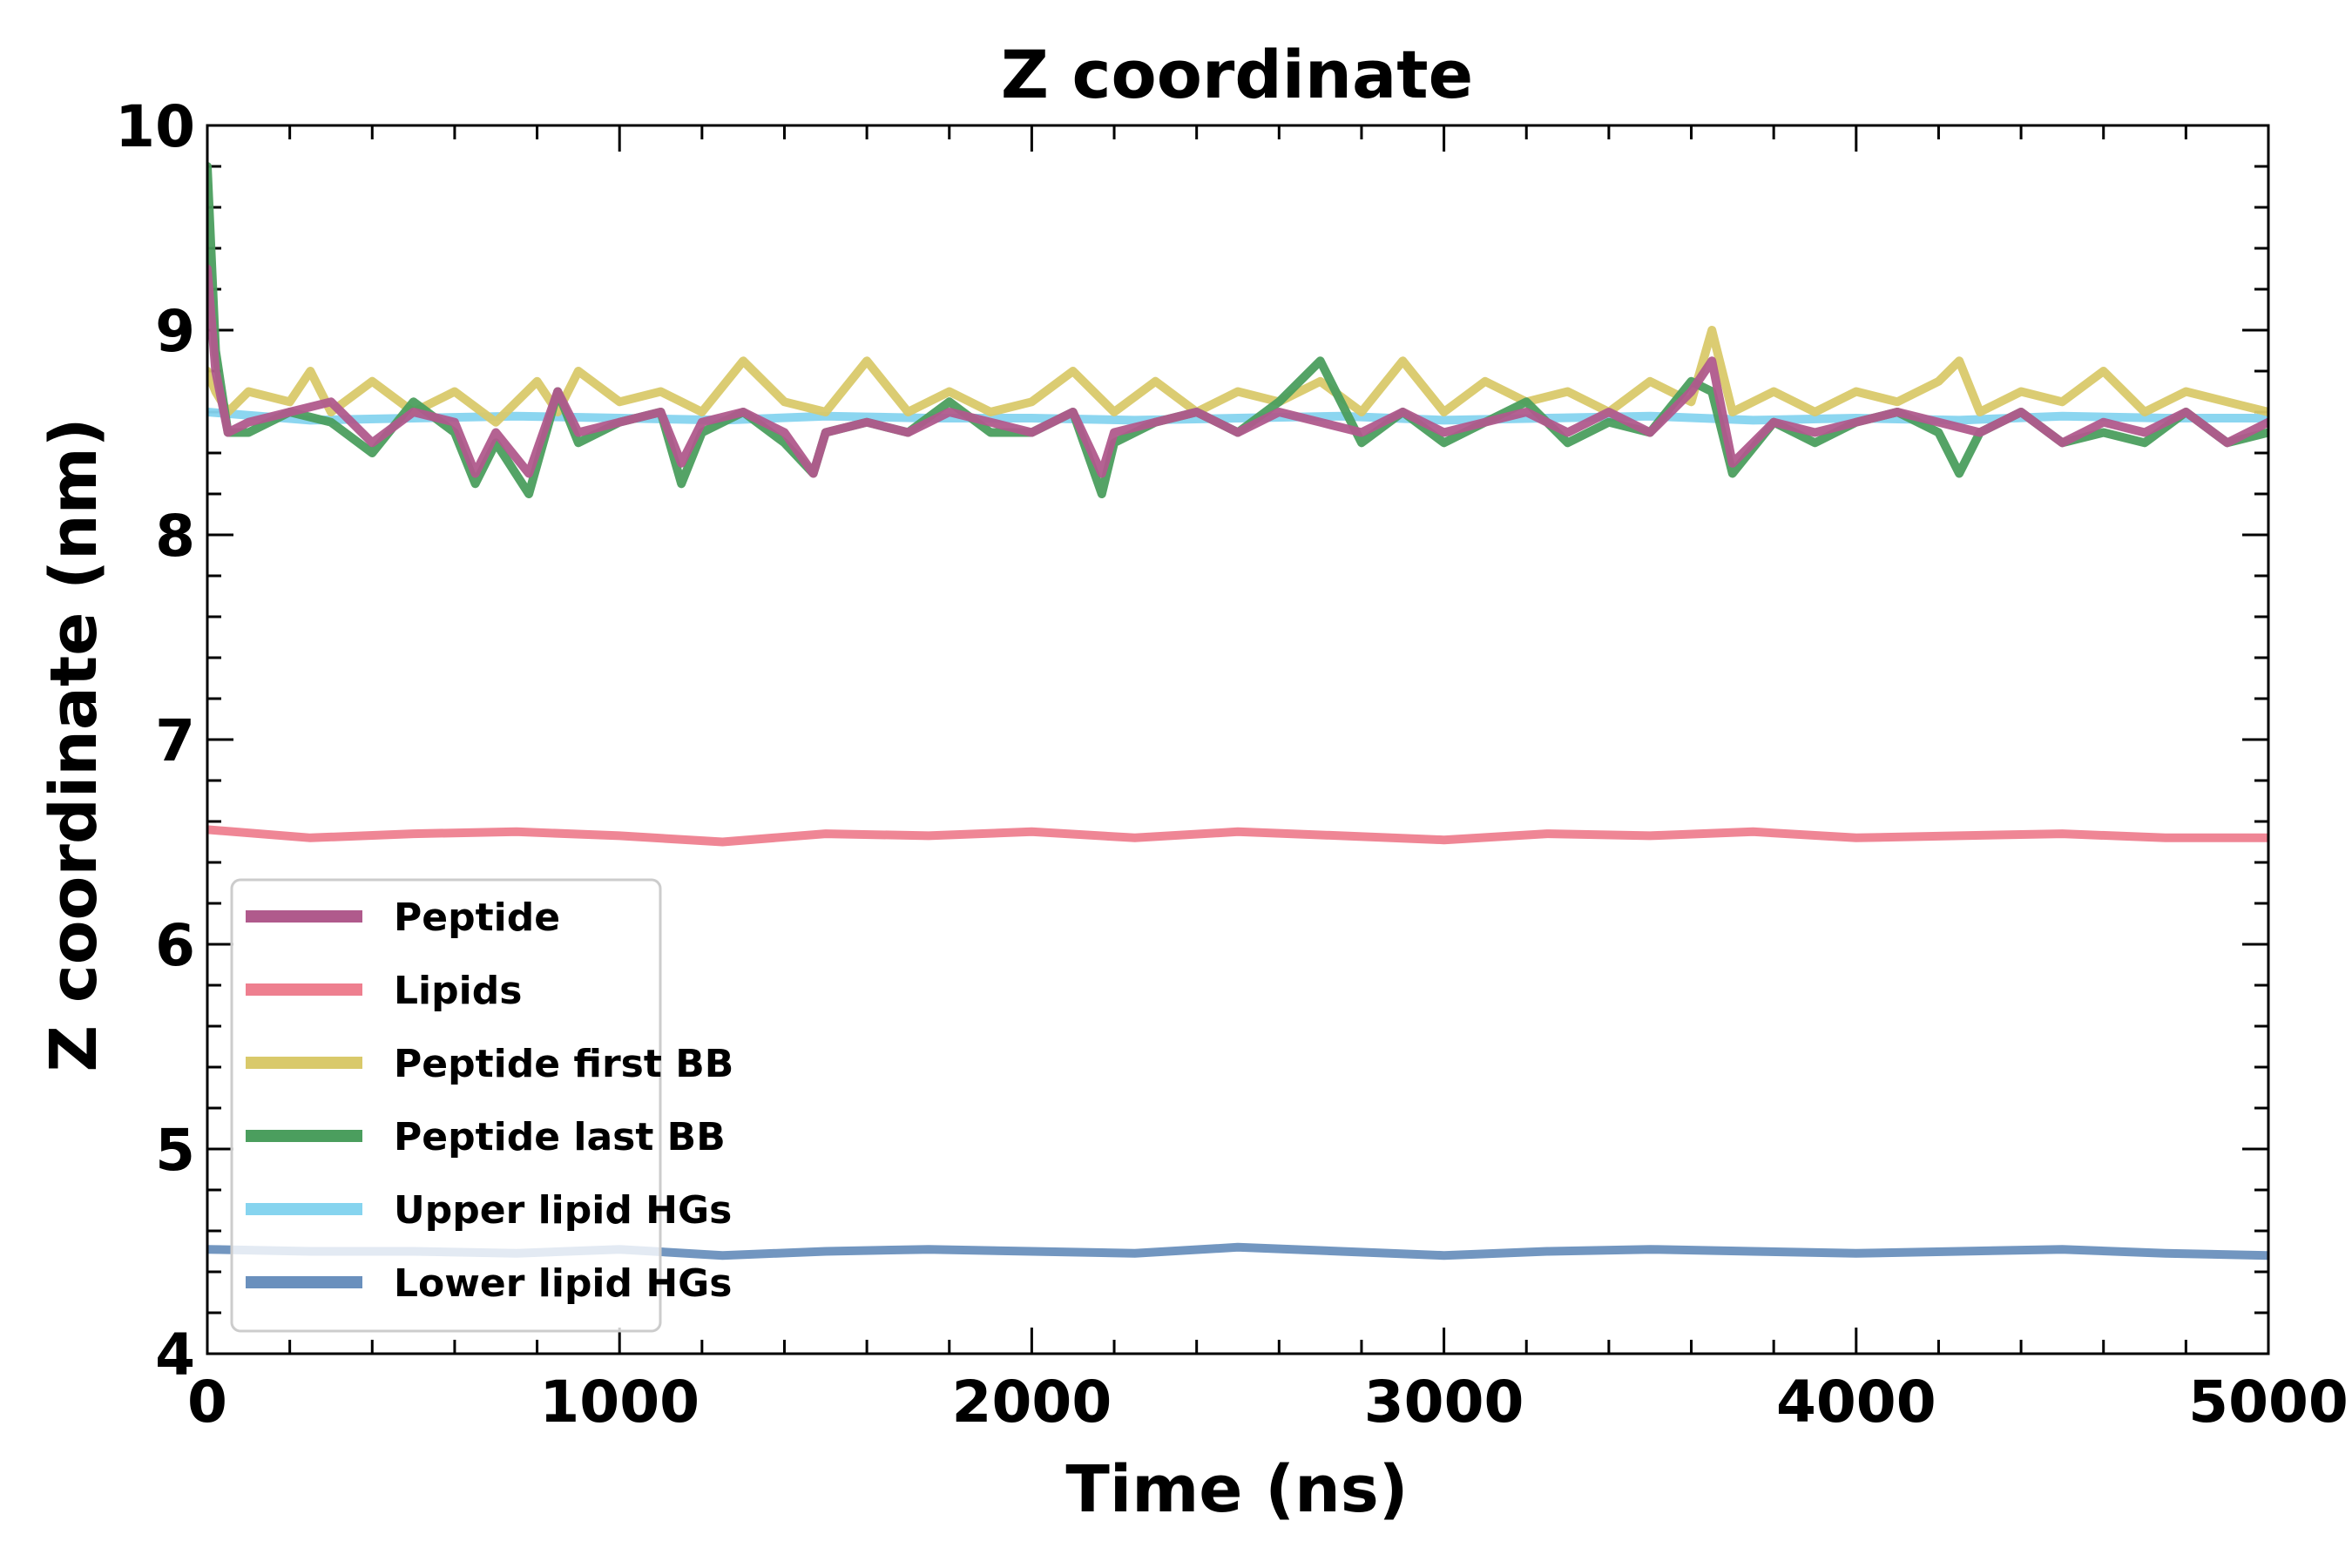 This screenshot has height=1568, width=2352. Describe the element at coordinates (1237, 74) in the screenshot. I see `chart-title: Z coordinate` at that location.